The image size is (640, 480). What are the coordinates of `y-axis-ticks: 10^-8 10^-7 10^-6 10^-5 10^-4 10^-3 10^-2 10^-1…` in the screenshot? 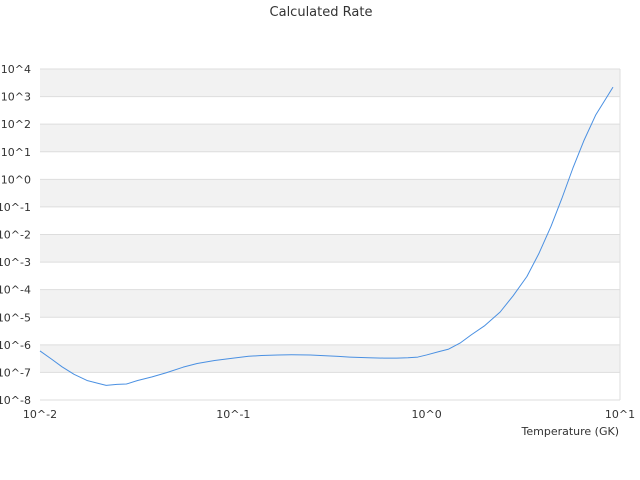 It's located at (15, 235).